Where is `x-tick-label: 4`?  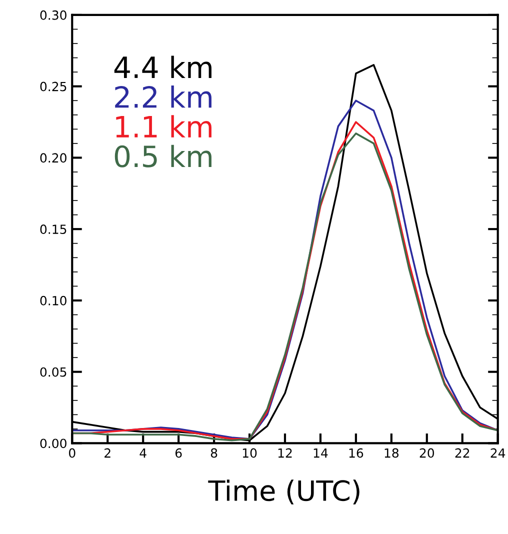
x-tick-label: 4 is located at coordinates (143, 453).